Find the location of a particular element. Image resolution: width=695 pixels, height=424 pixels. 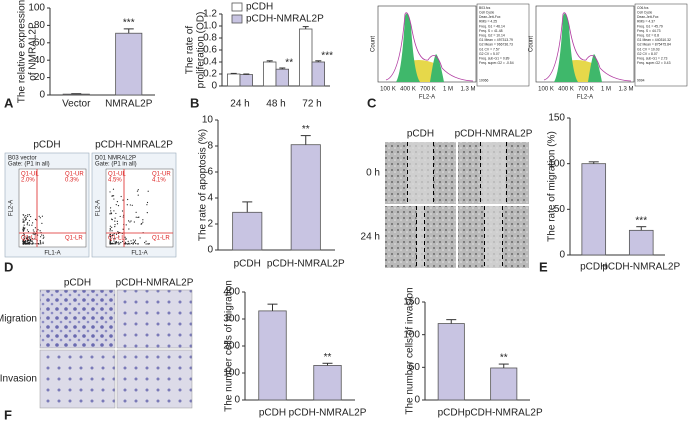

y-axis-label: The number cells of invasion is located at coordinates (410, 350).